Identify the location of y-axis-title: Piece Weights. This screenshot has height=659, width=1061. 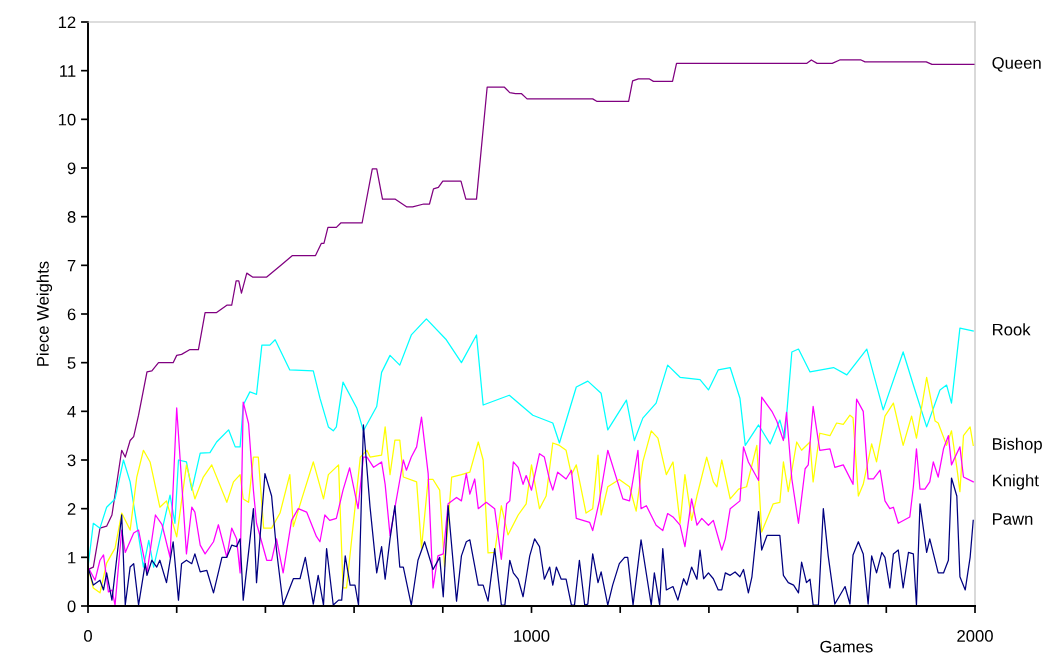
(44, 313).